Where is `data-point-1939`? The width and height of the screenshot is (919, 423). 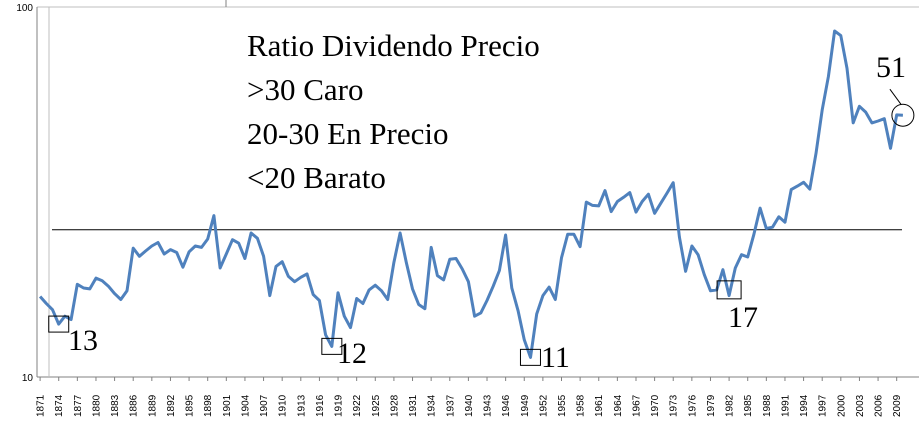 data-point-1939 is located at coordinates (462, 268).